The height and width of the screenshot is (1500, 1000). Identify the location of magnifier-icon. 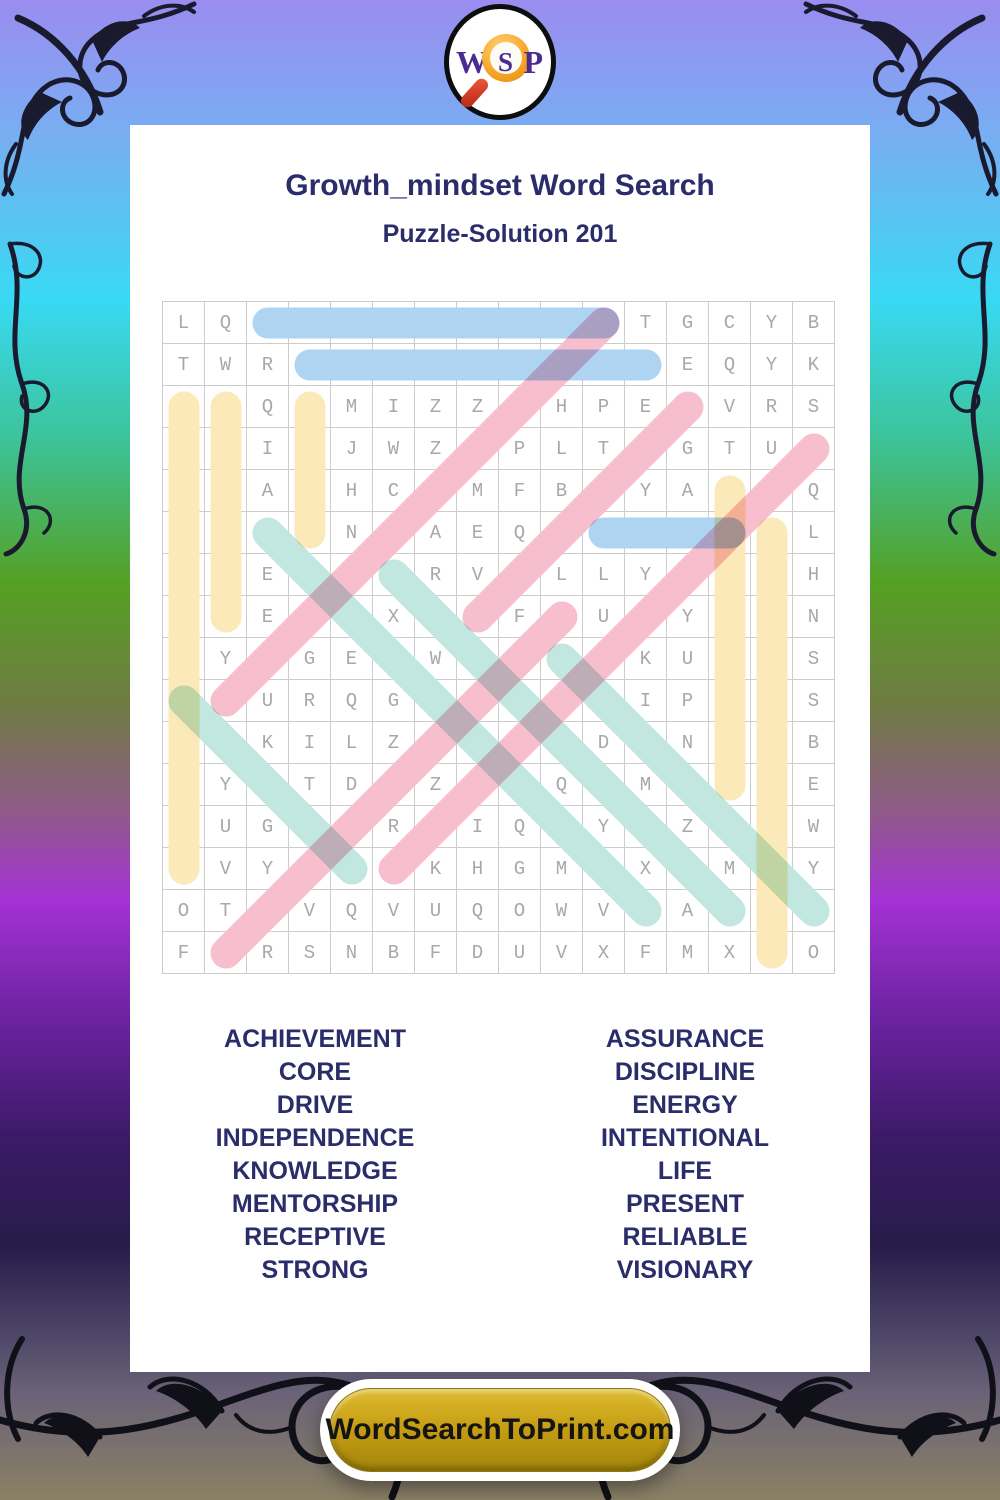
(506, 58).